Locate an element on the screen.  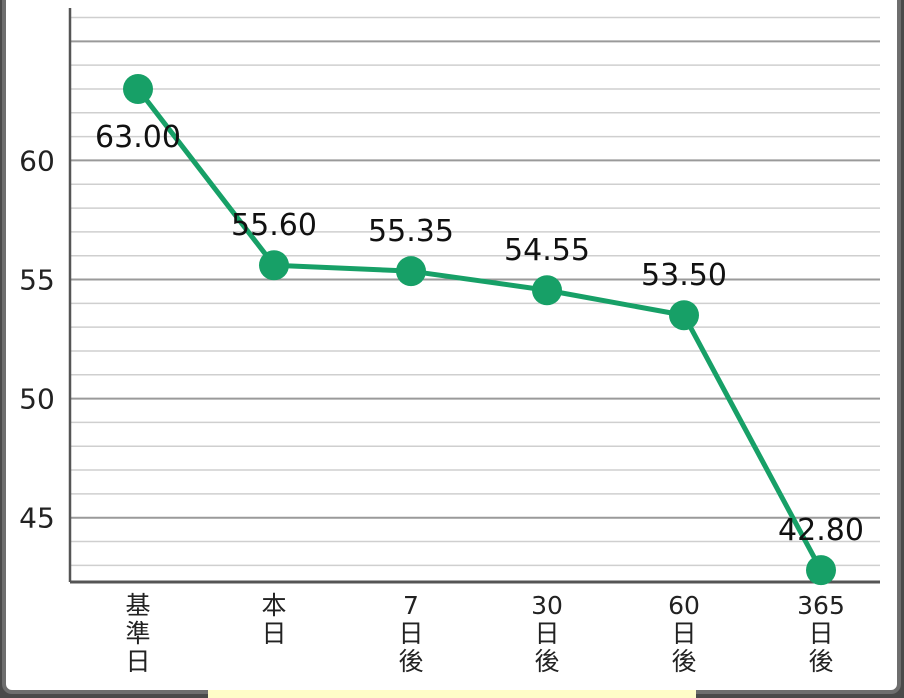
y-tick-label: 55 is located at coordinates (37, 280).